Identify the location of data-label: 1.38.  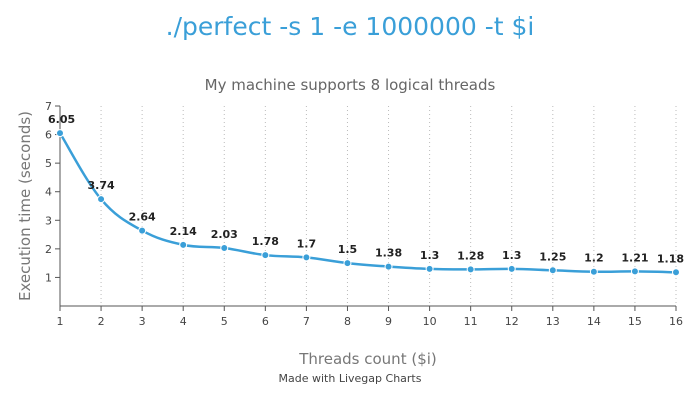
(388, 253).